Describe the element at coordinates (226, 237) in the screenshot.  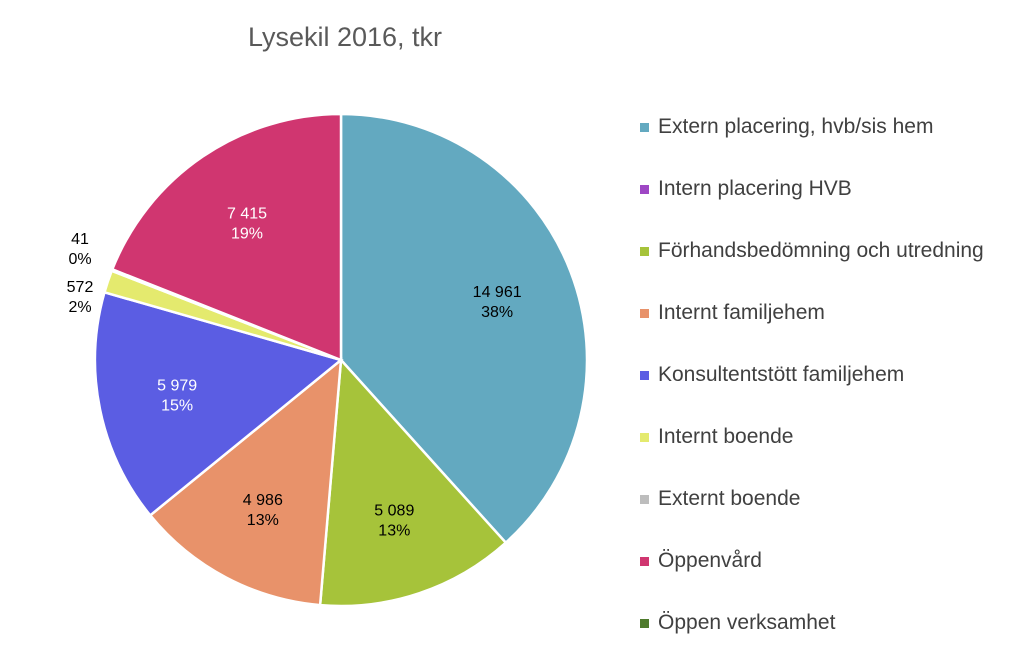
I see `pie-slice-oppenvard` at that location.